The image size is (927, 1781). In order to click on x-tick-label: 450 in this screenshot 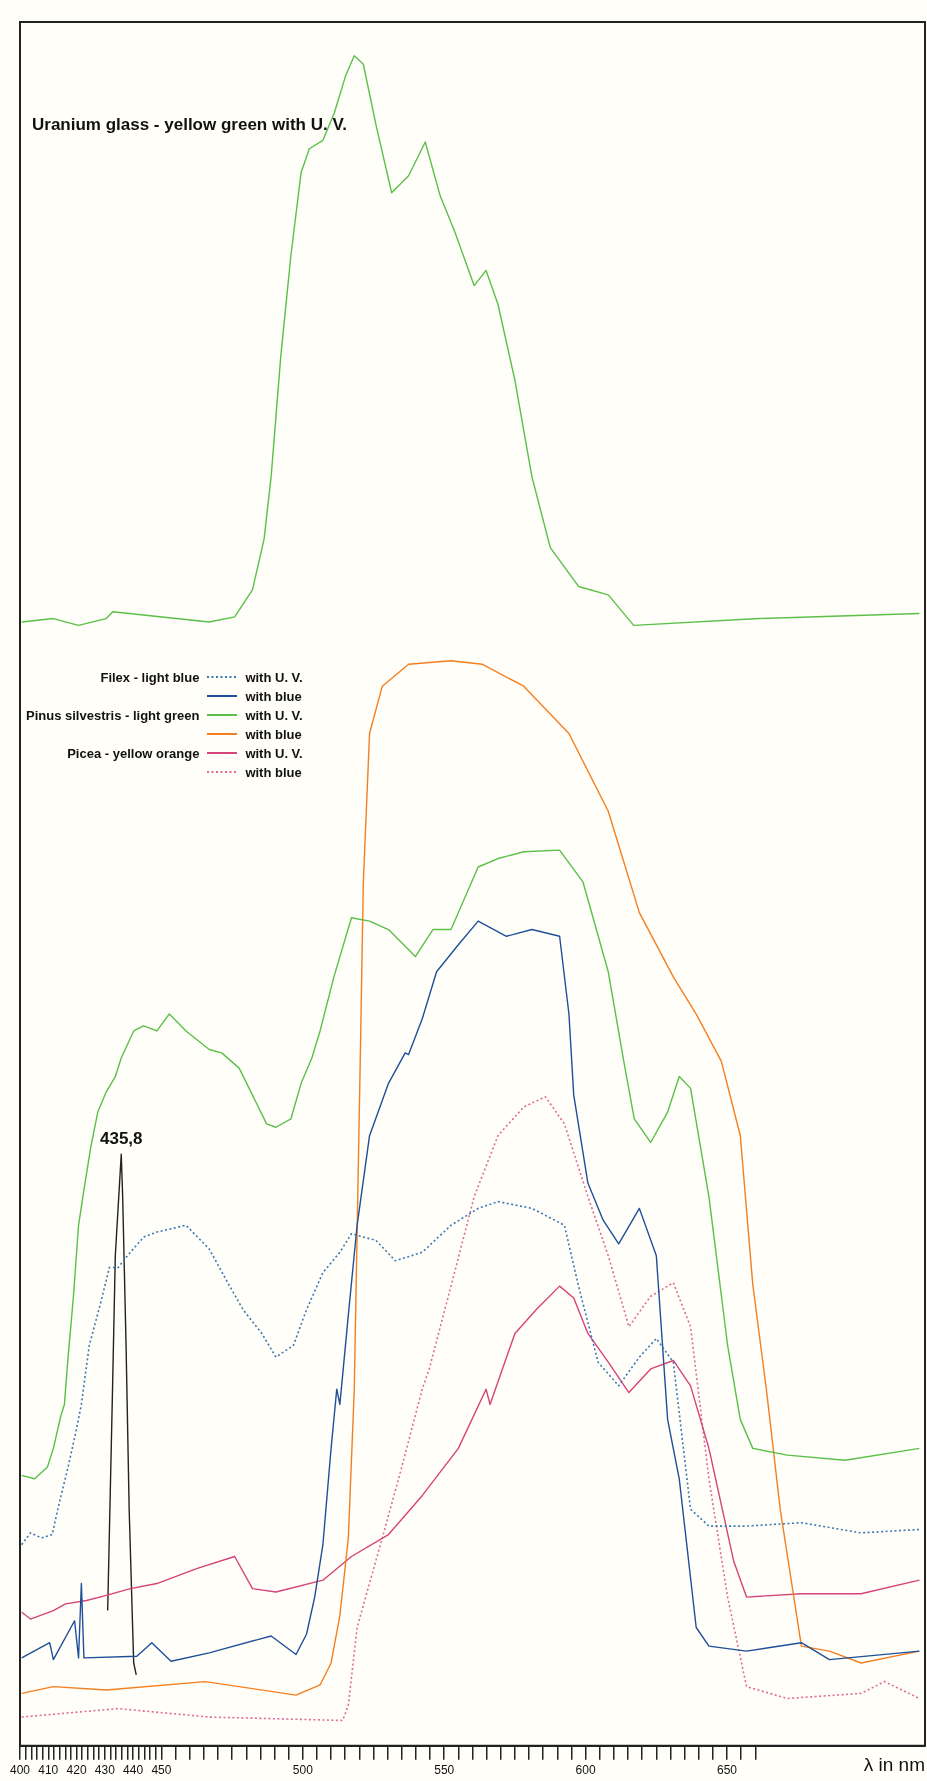, I will do `click(161, 1770)`.